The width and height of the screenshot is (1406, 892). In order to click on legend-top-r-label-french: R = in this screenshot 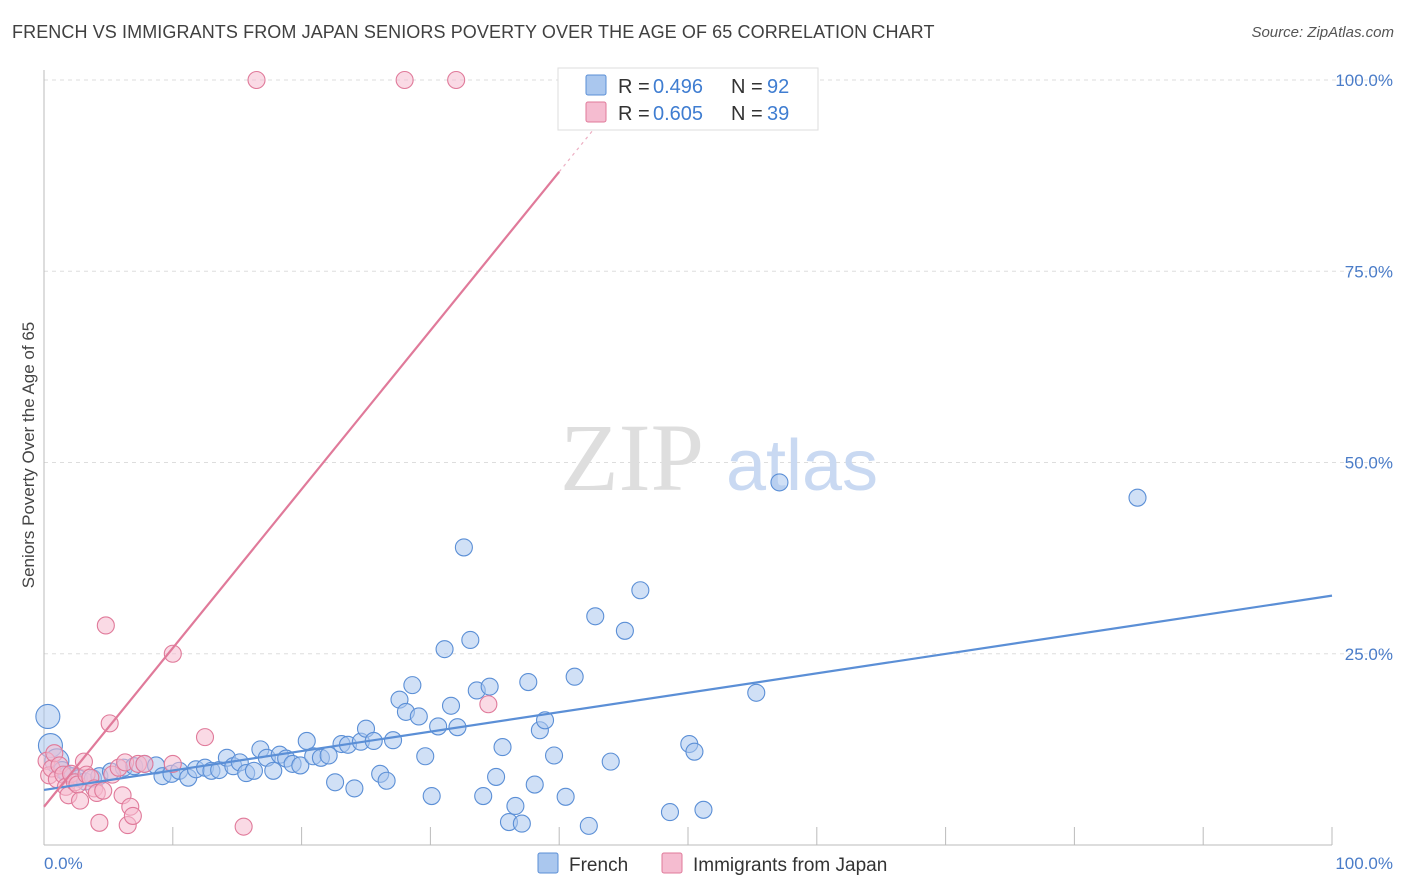, I will do `click(634, 87)`.